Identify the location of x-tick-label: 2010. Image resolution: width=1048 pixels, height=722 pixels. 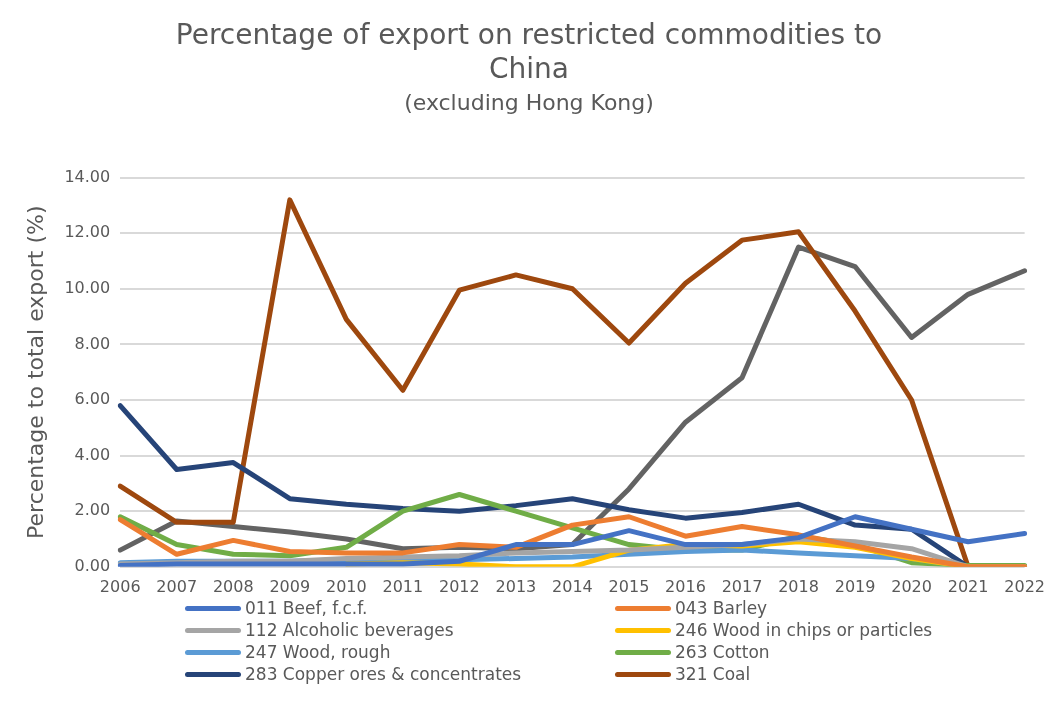
(346, 586).